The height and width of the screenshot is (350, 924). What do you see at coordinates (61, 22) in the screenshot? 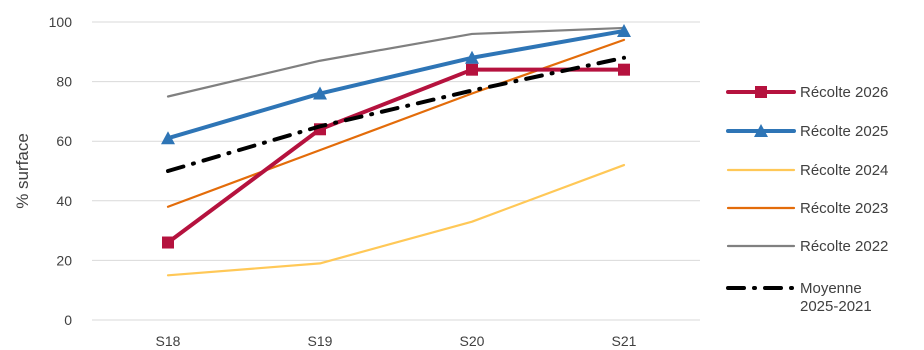
I see `y-tick-label: 100` at bounding box center [61, 22].